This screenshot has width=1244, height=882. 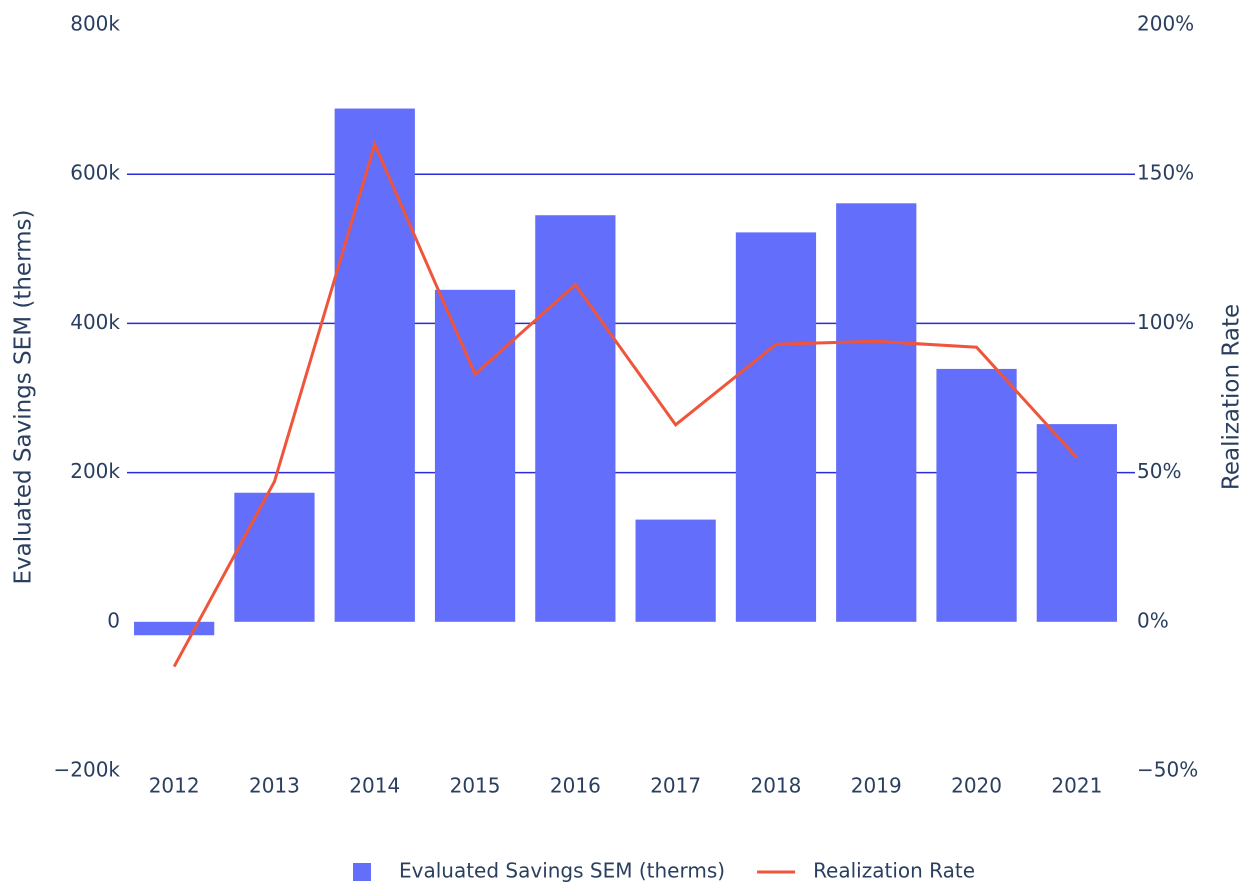 What do you see at coordinates (174, 786) in the screenshot?
I see `x-tick-label: 2012` at bounding box center [174, 786].